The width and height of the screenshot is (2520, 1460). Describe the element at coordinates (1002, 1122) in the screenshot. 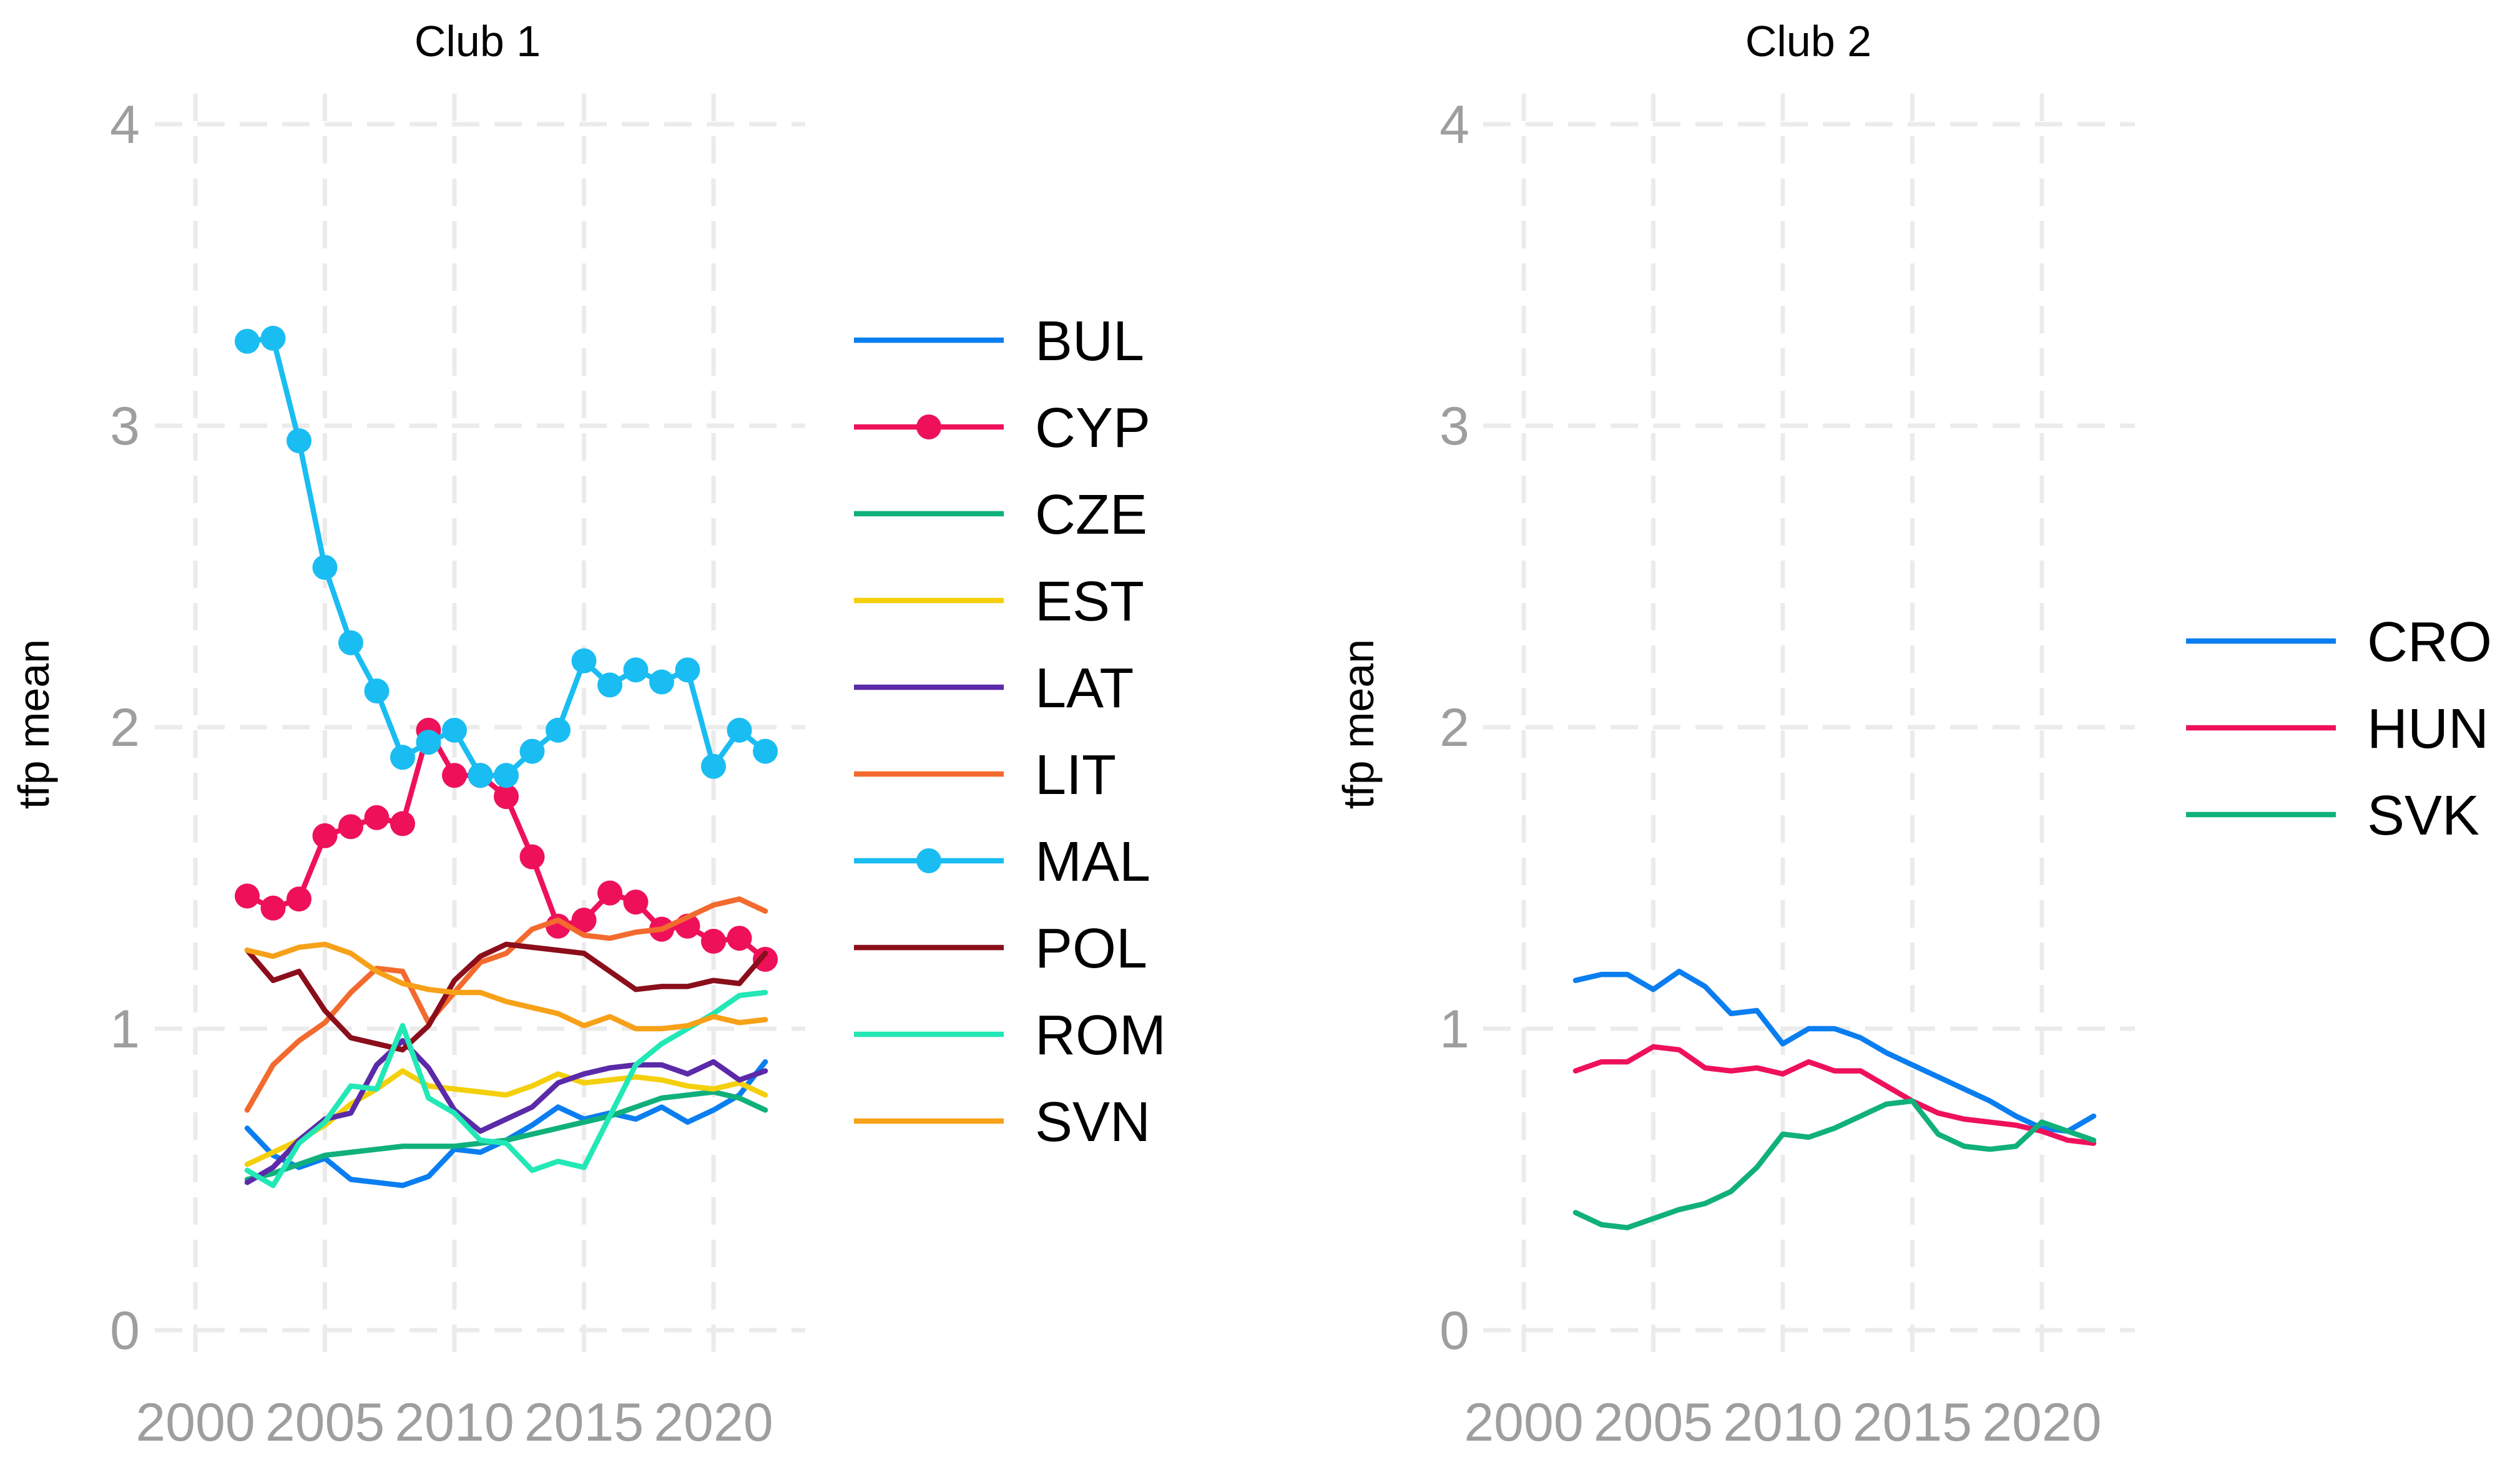

I see `legend-item-svn: SVN` at that location.